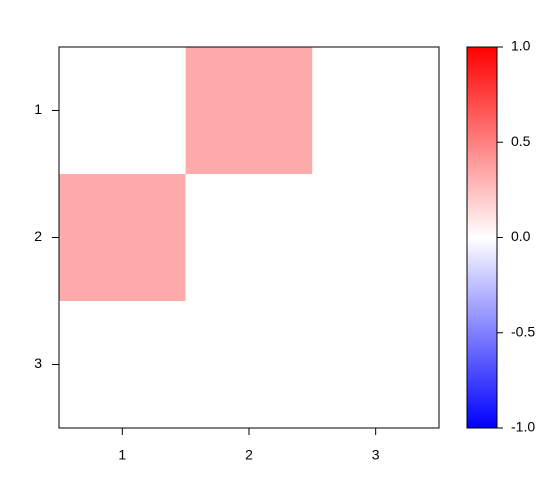  I want to click on x-tick-label: 3, so click(376, 455).